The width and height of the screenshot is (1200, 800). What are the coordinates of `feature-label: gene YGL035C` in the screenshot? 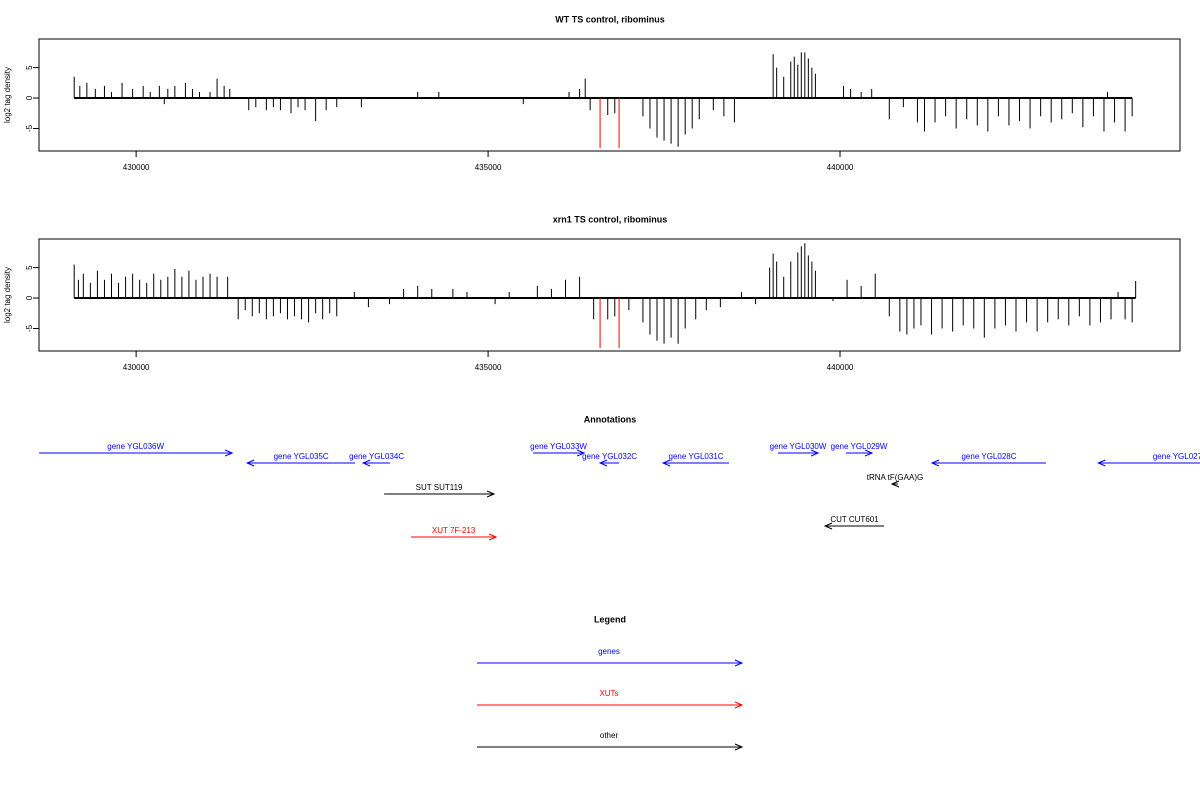 It's located at (301, 456).